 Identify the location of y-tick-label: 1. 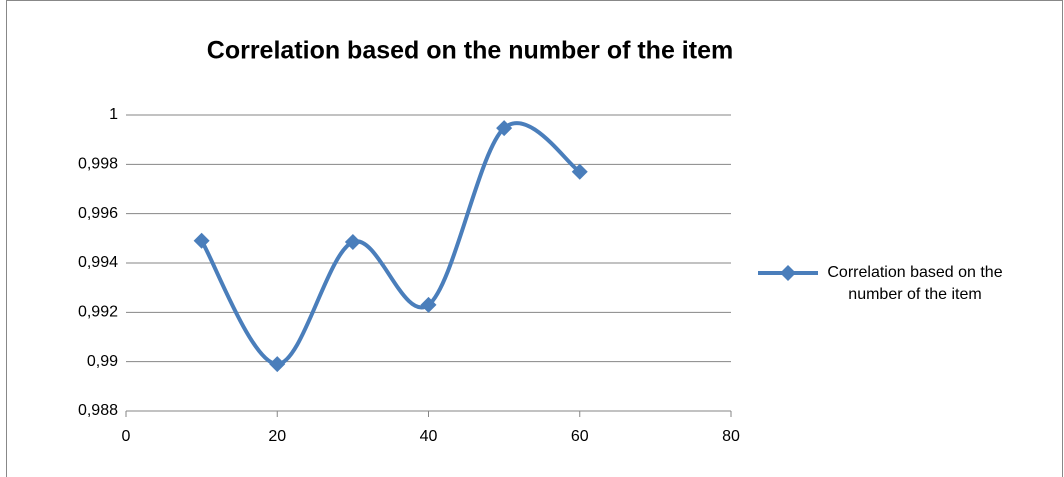
(113, 114).